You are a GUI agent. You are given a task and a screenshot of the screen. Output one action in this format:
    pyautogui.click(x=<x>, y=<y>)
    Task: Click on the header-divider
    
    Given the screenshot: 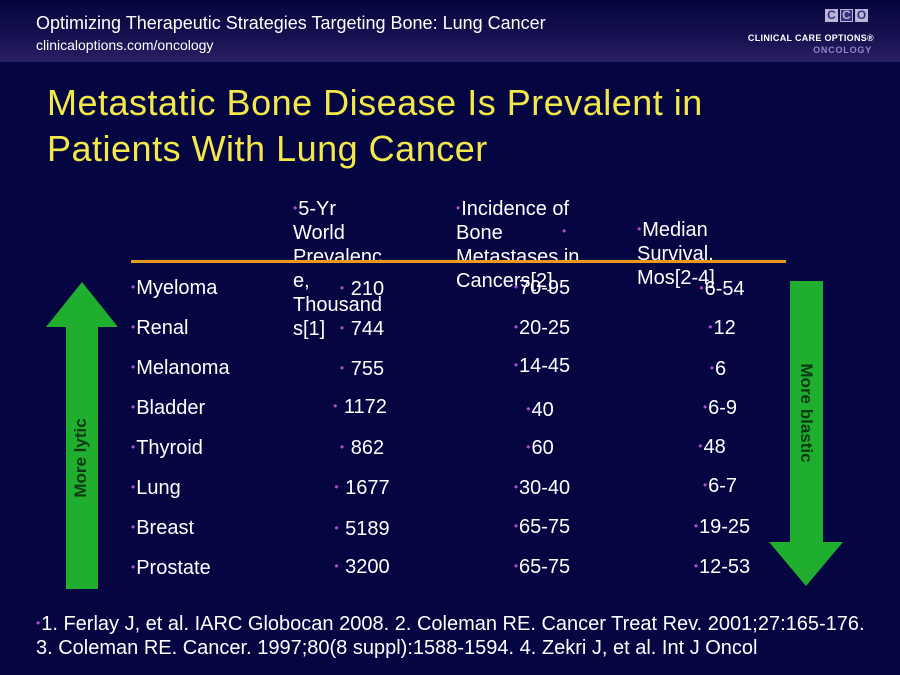 What is the action you would take?
    pyautogui.click(x=458, y=261)
    